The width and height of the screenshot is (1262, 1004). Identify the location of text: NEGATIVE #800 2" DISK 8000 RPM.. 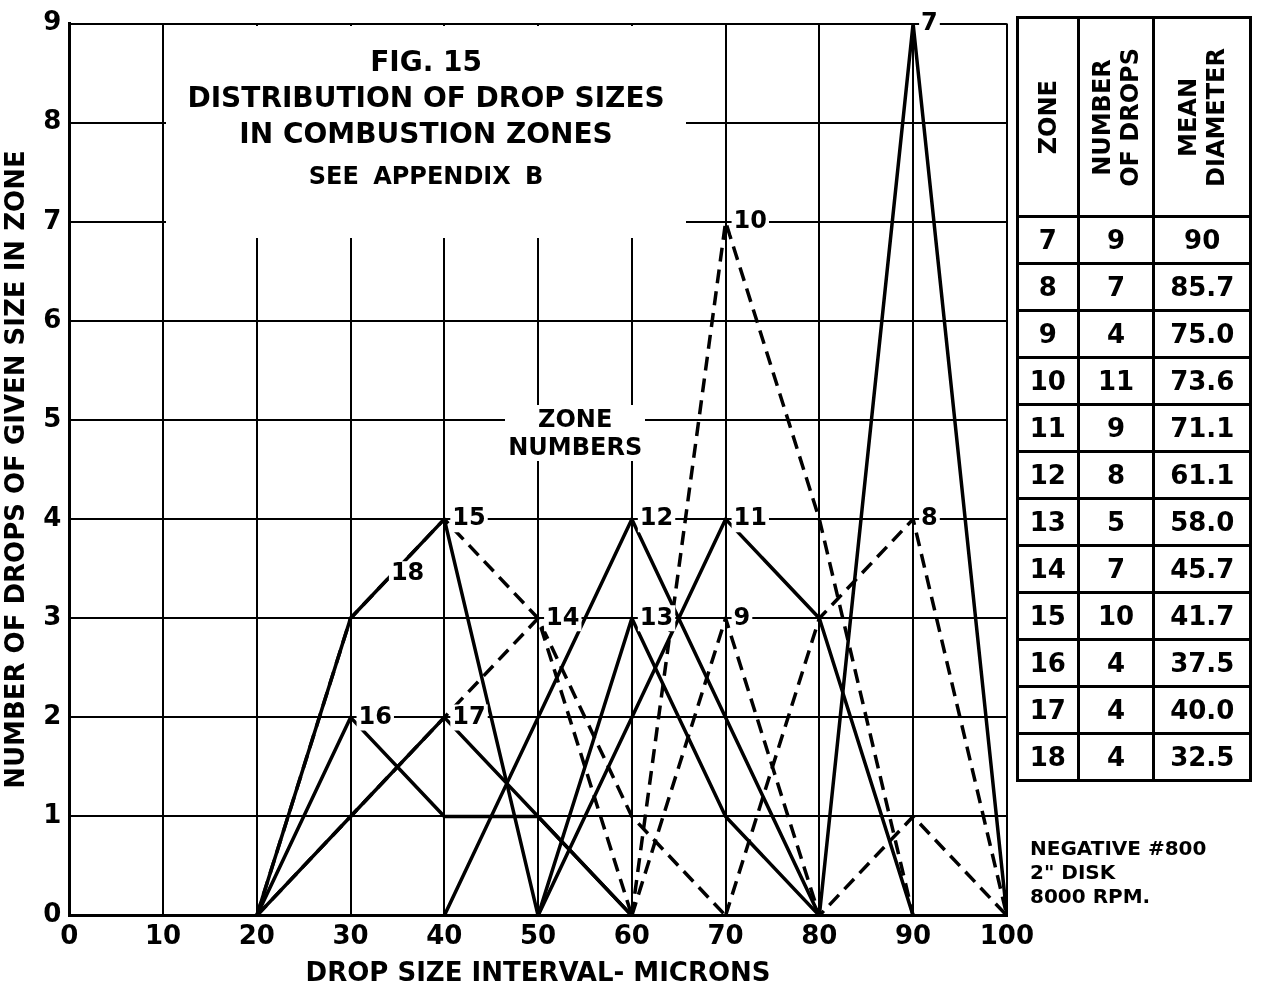
(1119, 872).